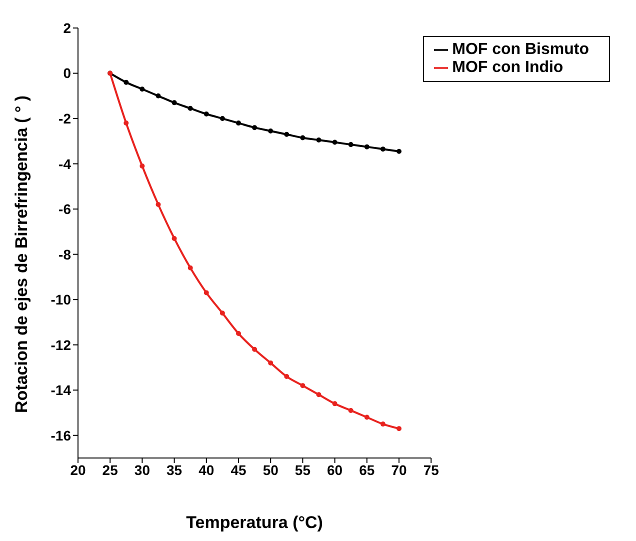 The image size is (636, 541). I want to click on y-tick-label: 2, so click(67, 28).